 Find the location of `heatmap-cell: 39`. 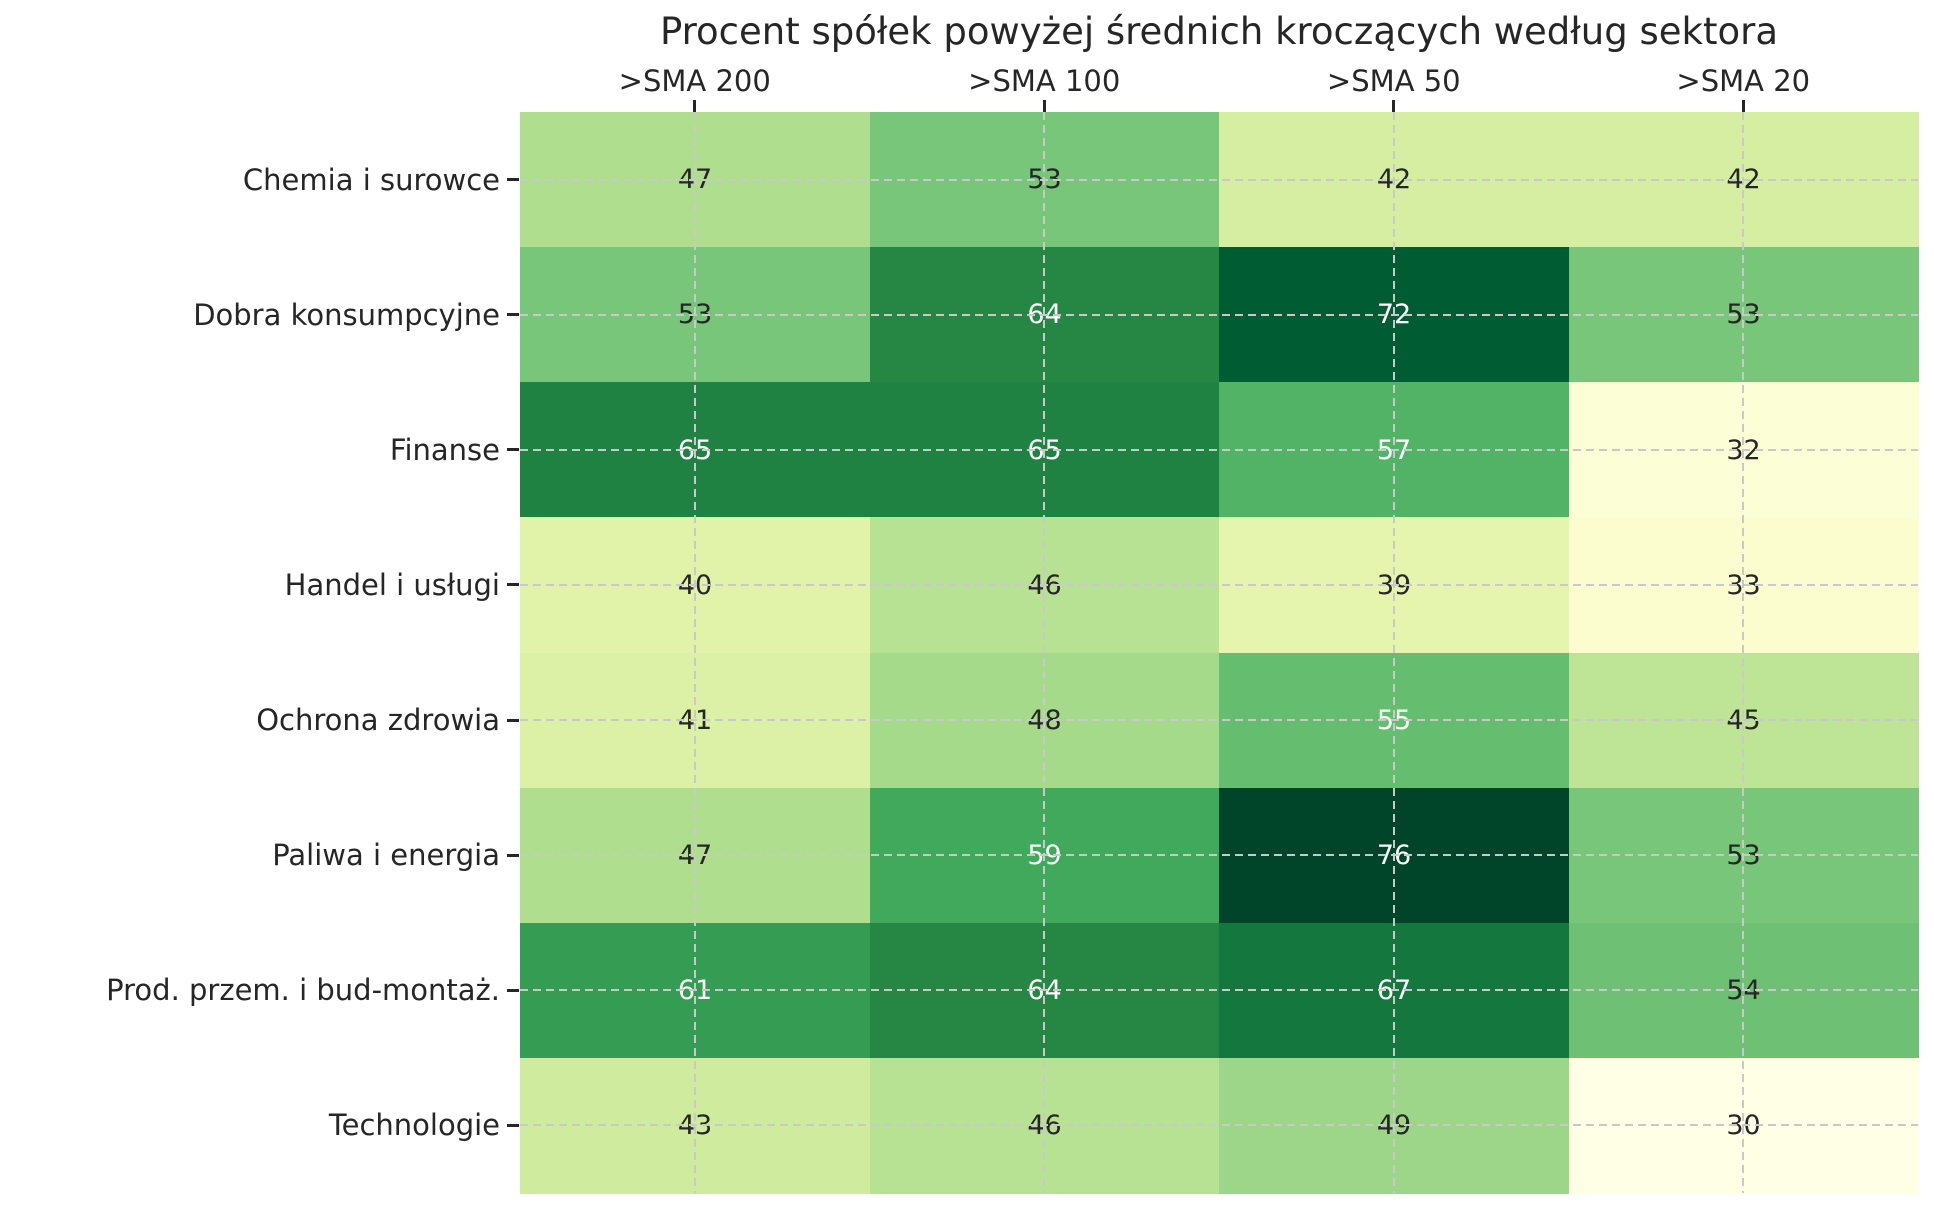

heatmap-cell: 39 is located at coordinates (1394, 585).